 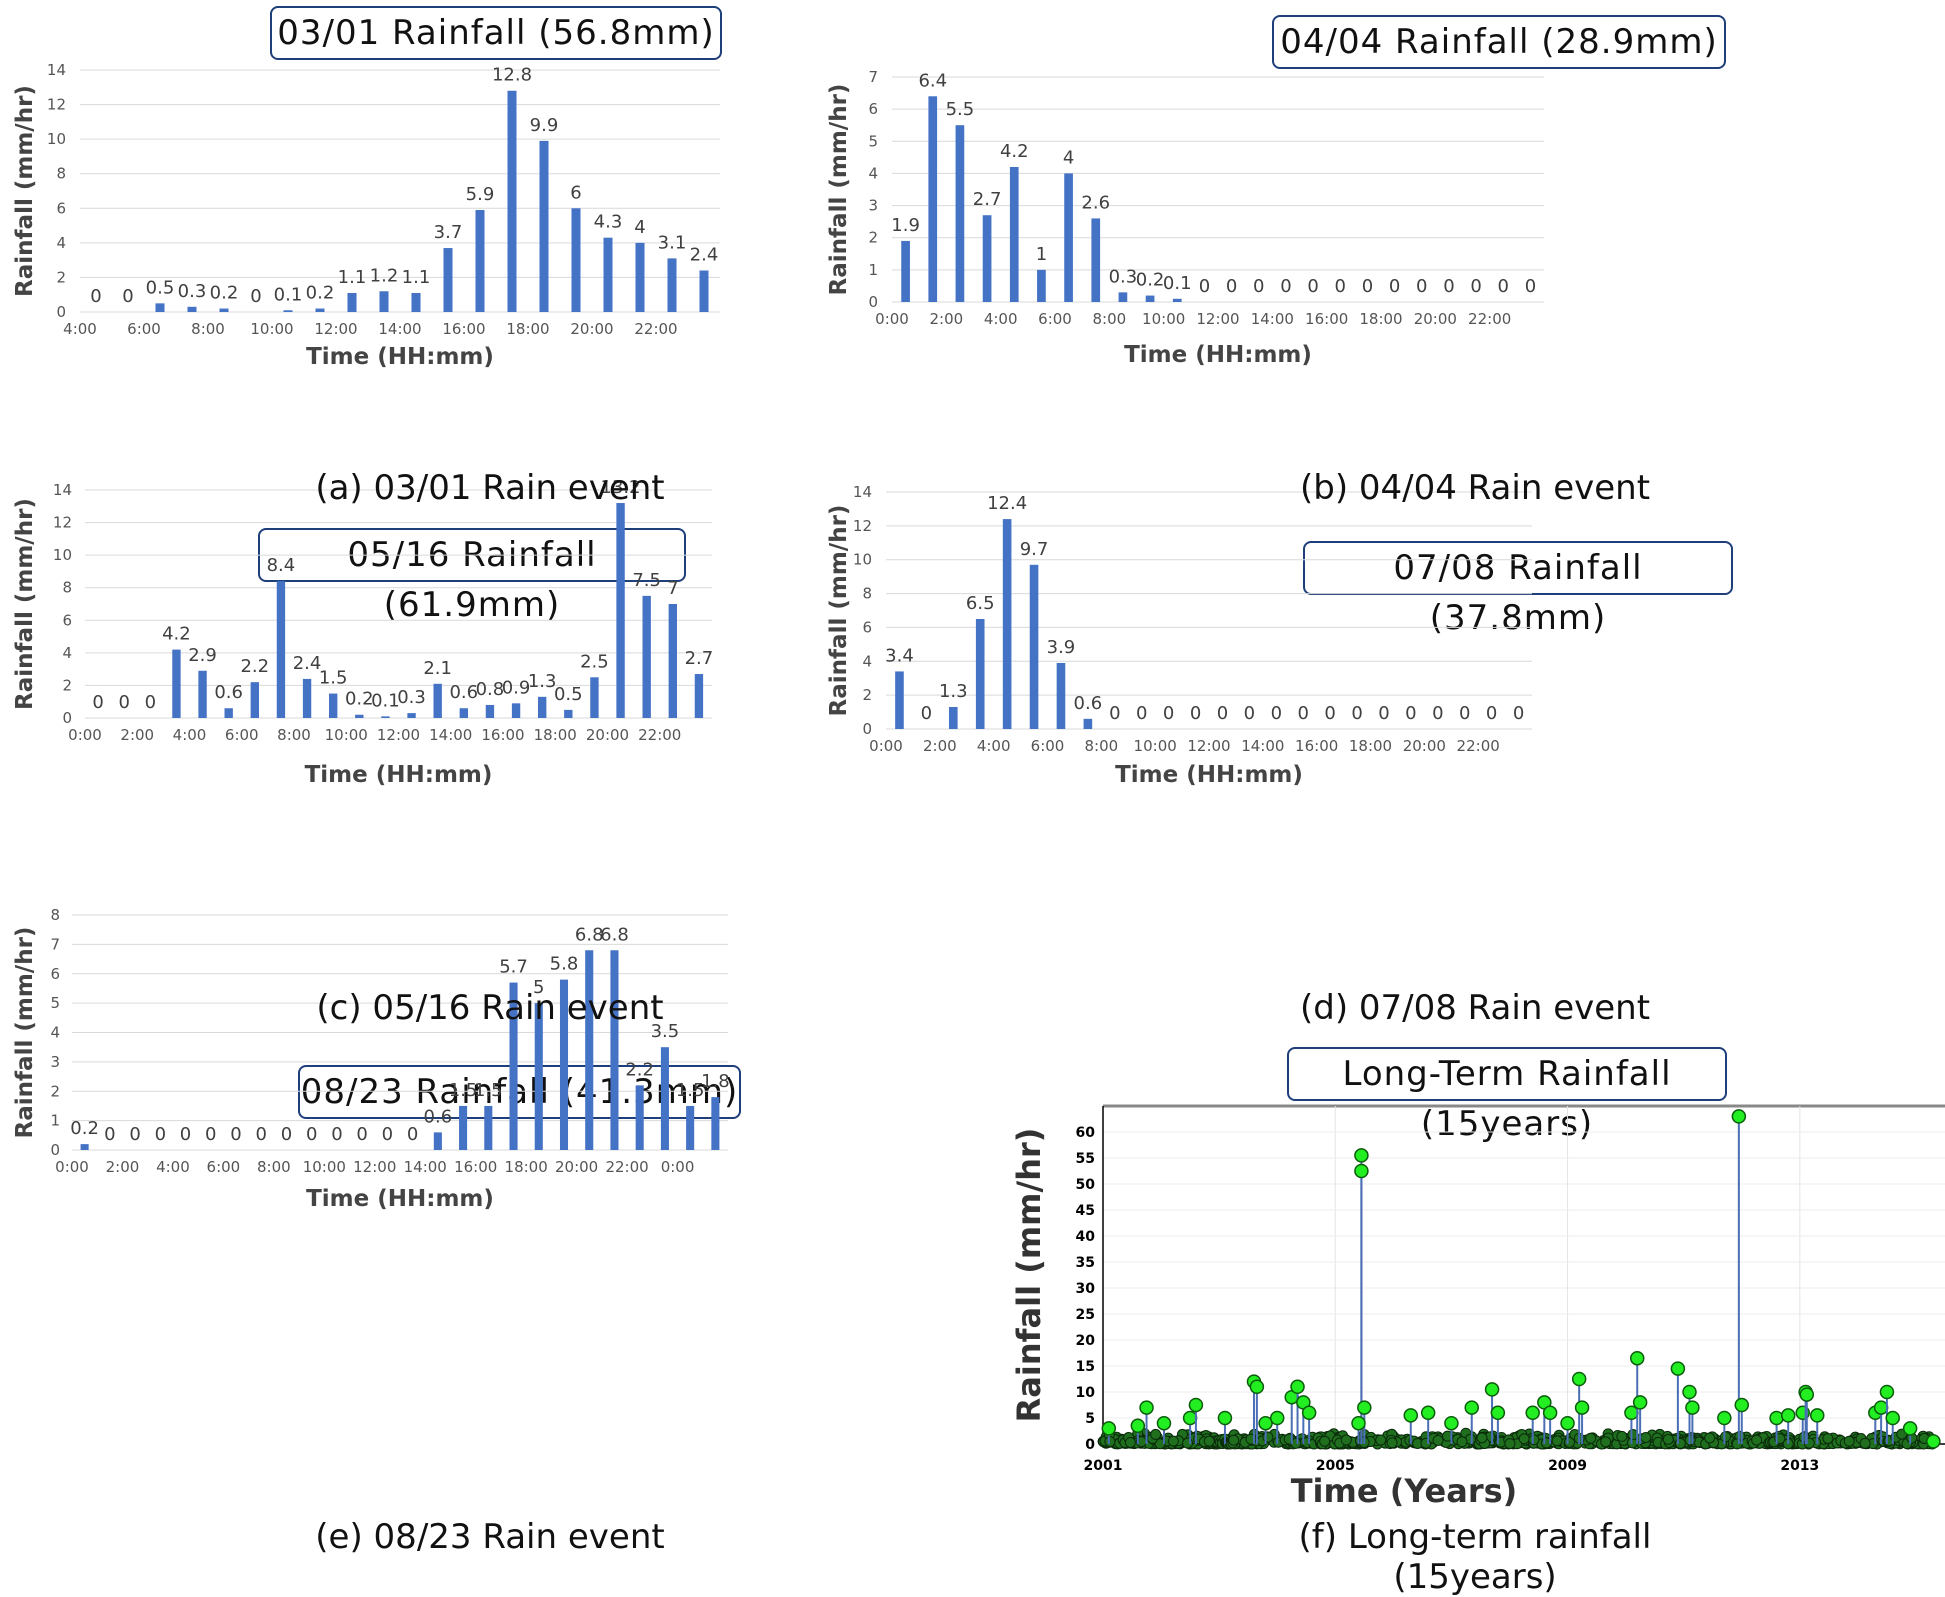 I want to click on data-label: 5, so click(x=538, y=987).